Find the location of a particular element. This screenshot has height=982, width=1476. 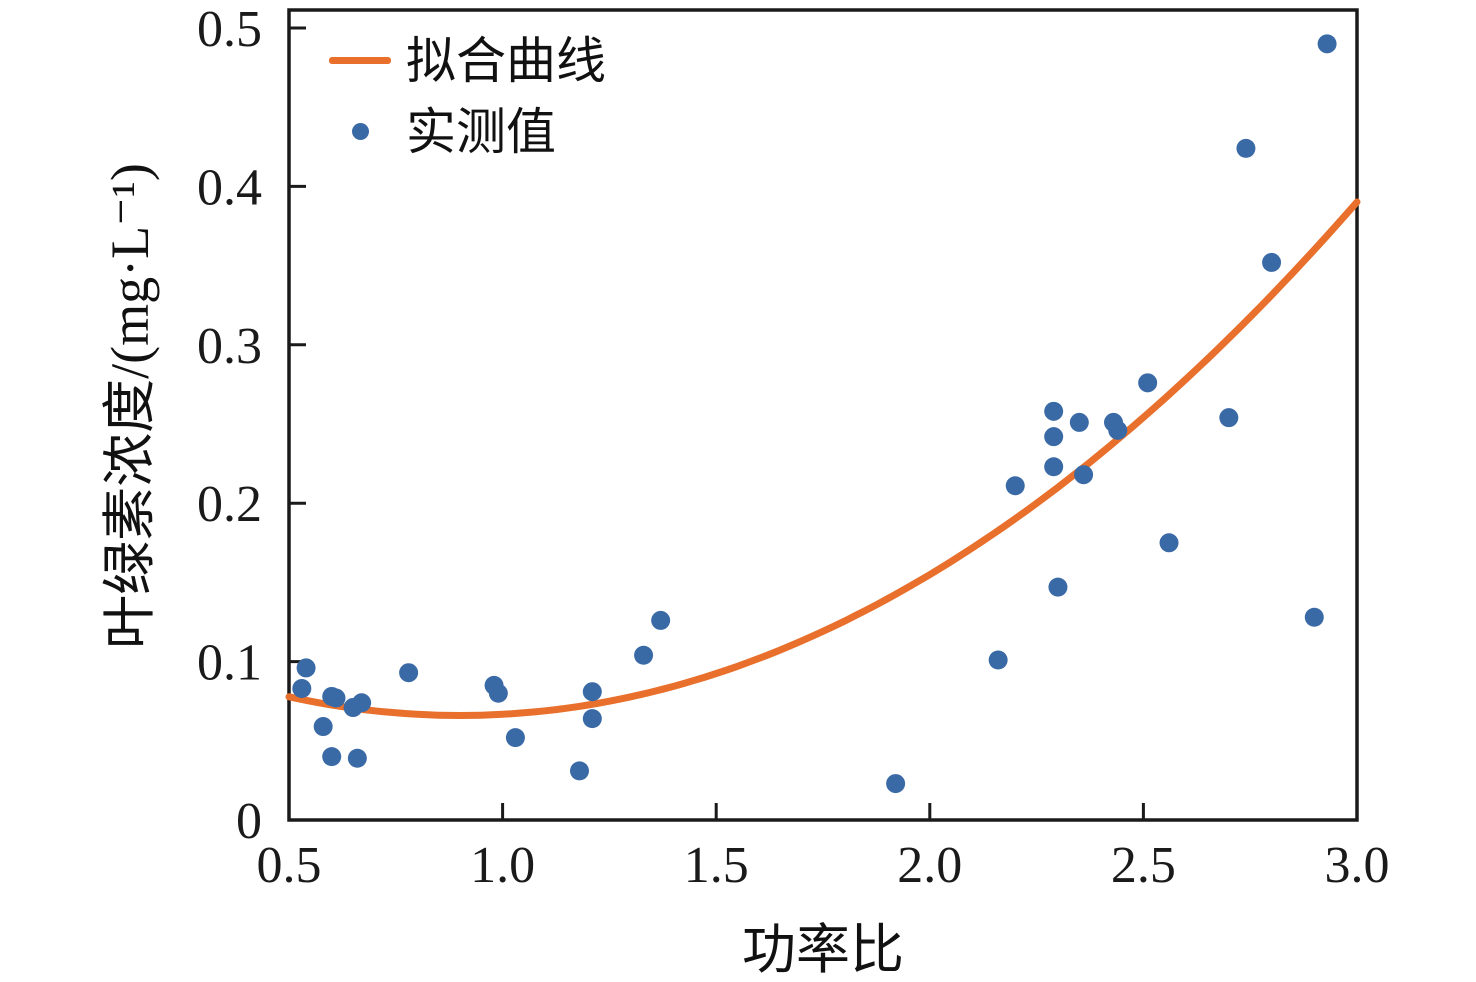

y-tick-label: 0.3 is located at coordinates (229, 346).